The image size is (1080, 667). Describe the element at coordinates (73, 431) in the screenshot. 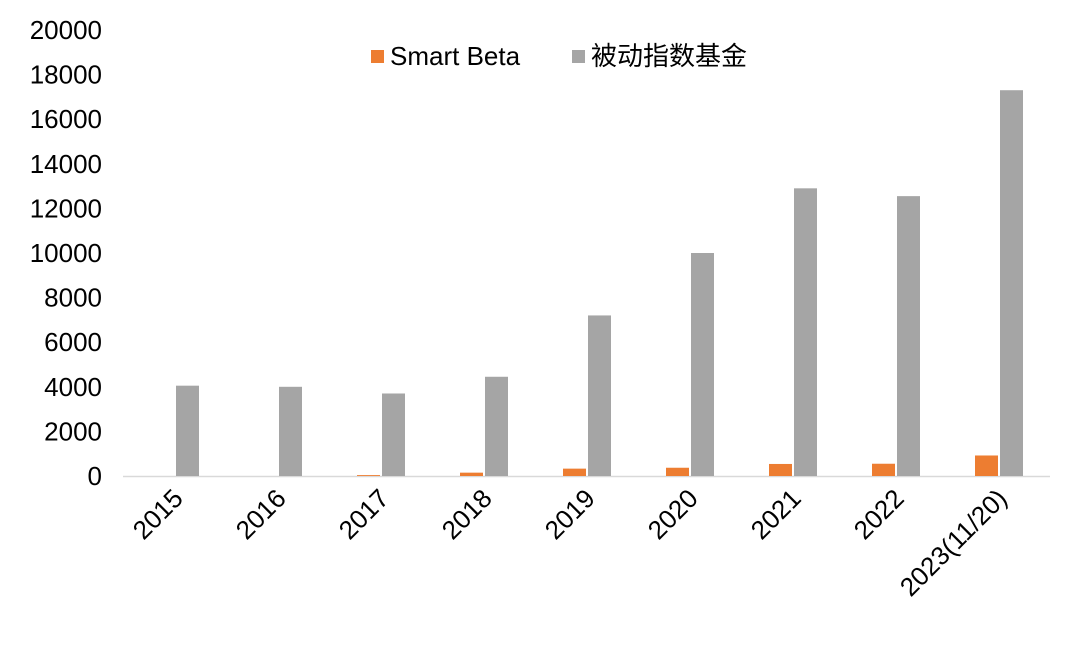

I see `y-tick-label: 2000` at that location.